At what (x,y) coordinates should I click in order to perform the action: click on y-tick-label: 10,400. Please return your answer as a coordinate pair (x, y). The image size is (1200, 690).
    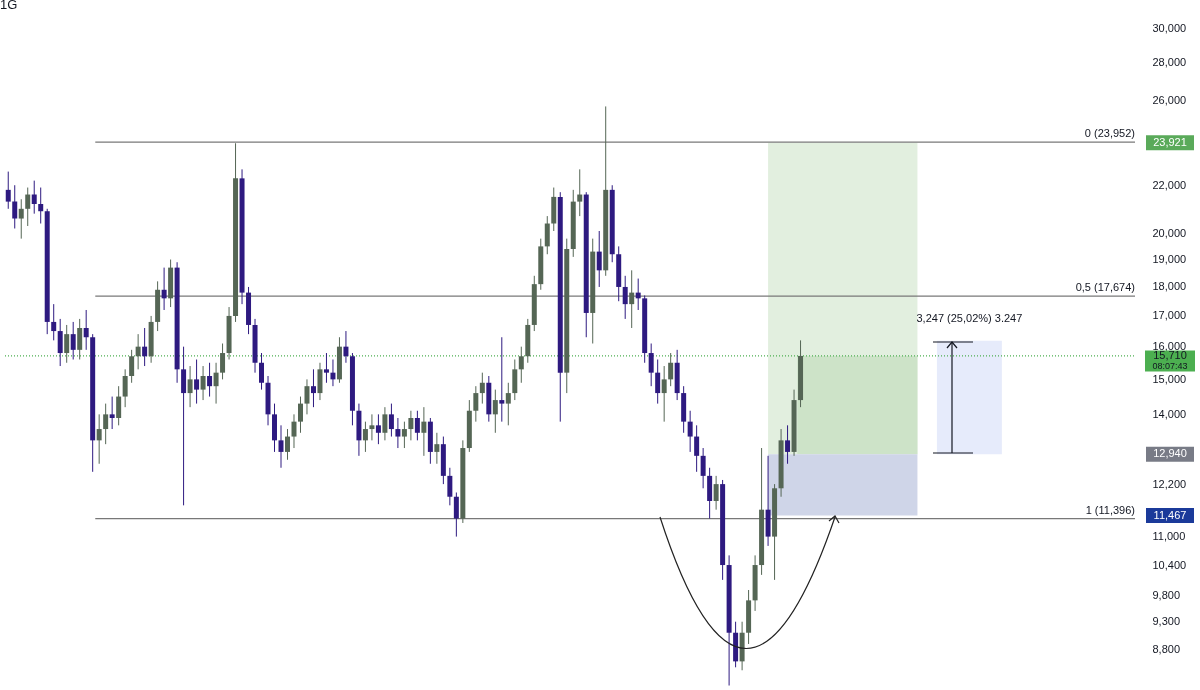
    Looking at the image, I should click on (1169, 564).